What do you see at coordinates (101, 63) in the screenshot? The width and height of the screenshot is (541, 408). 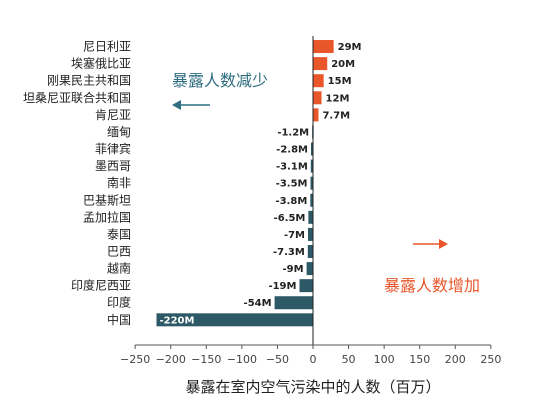 I see `category-label: 埃塞俄比亚` at bounding box center [101, 63].